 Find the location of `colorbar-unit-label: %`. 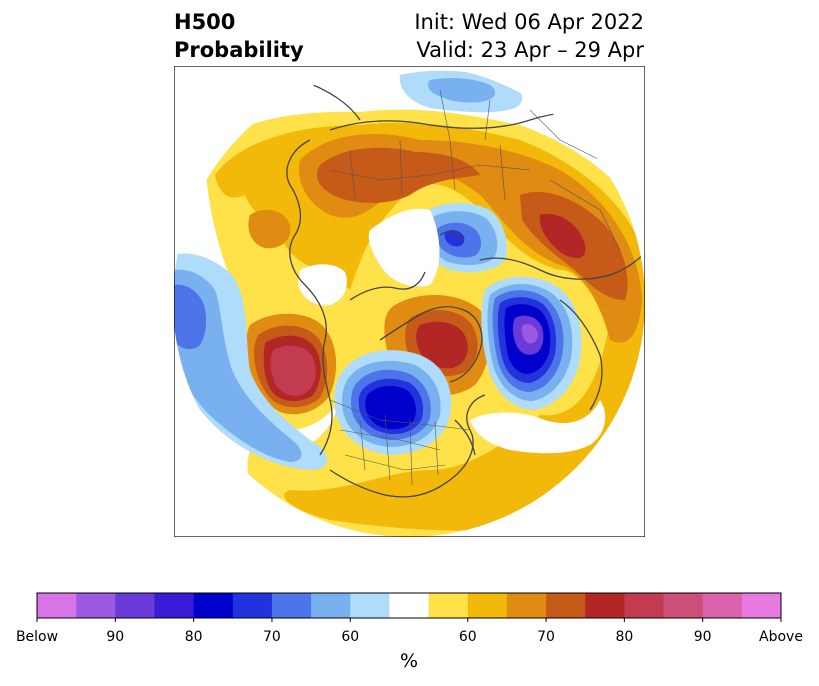

colorbar-unit-label: % is located at coordinates (409, 661).